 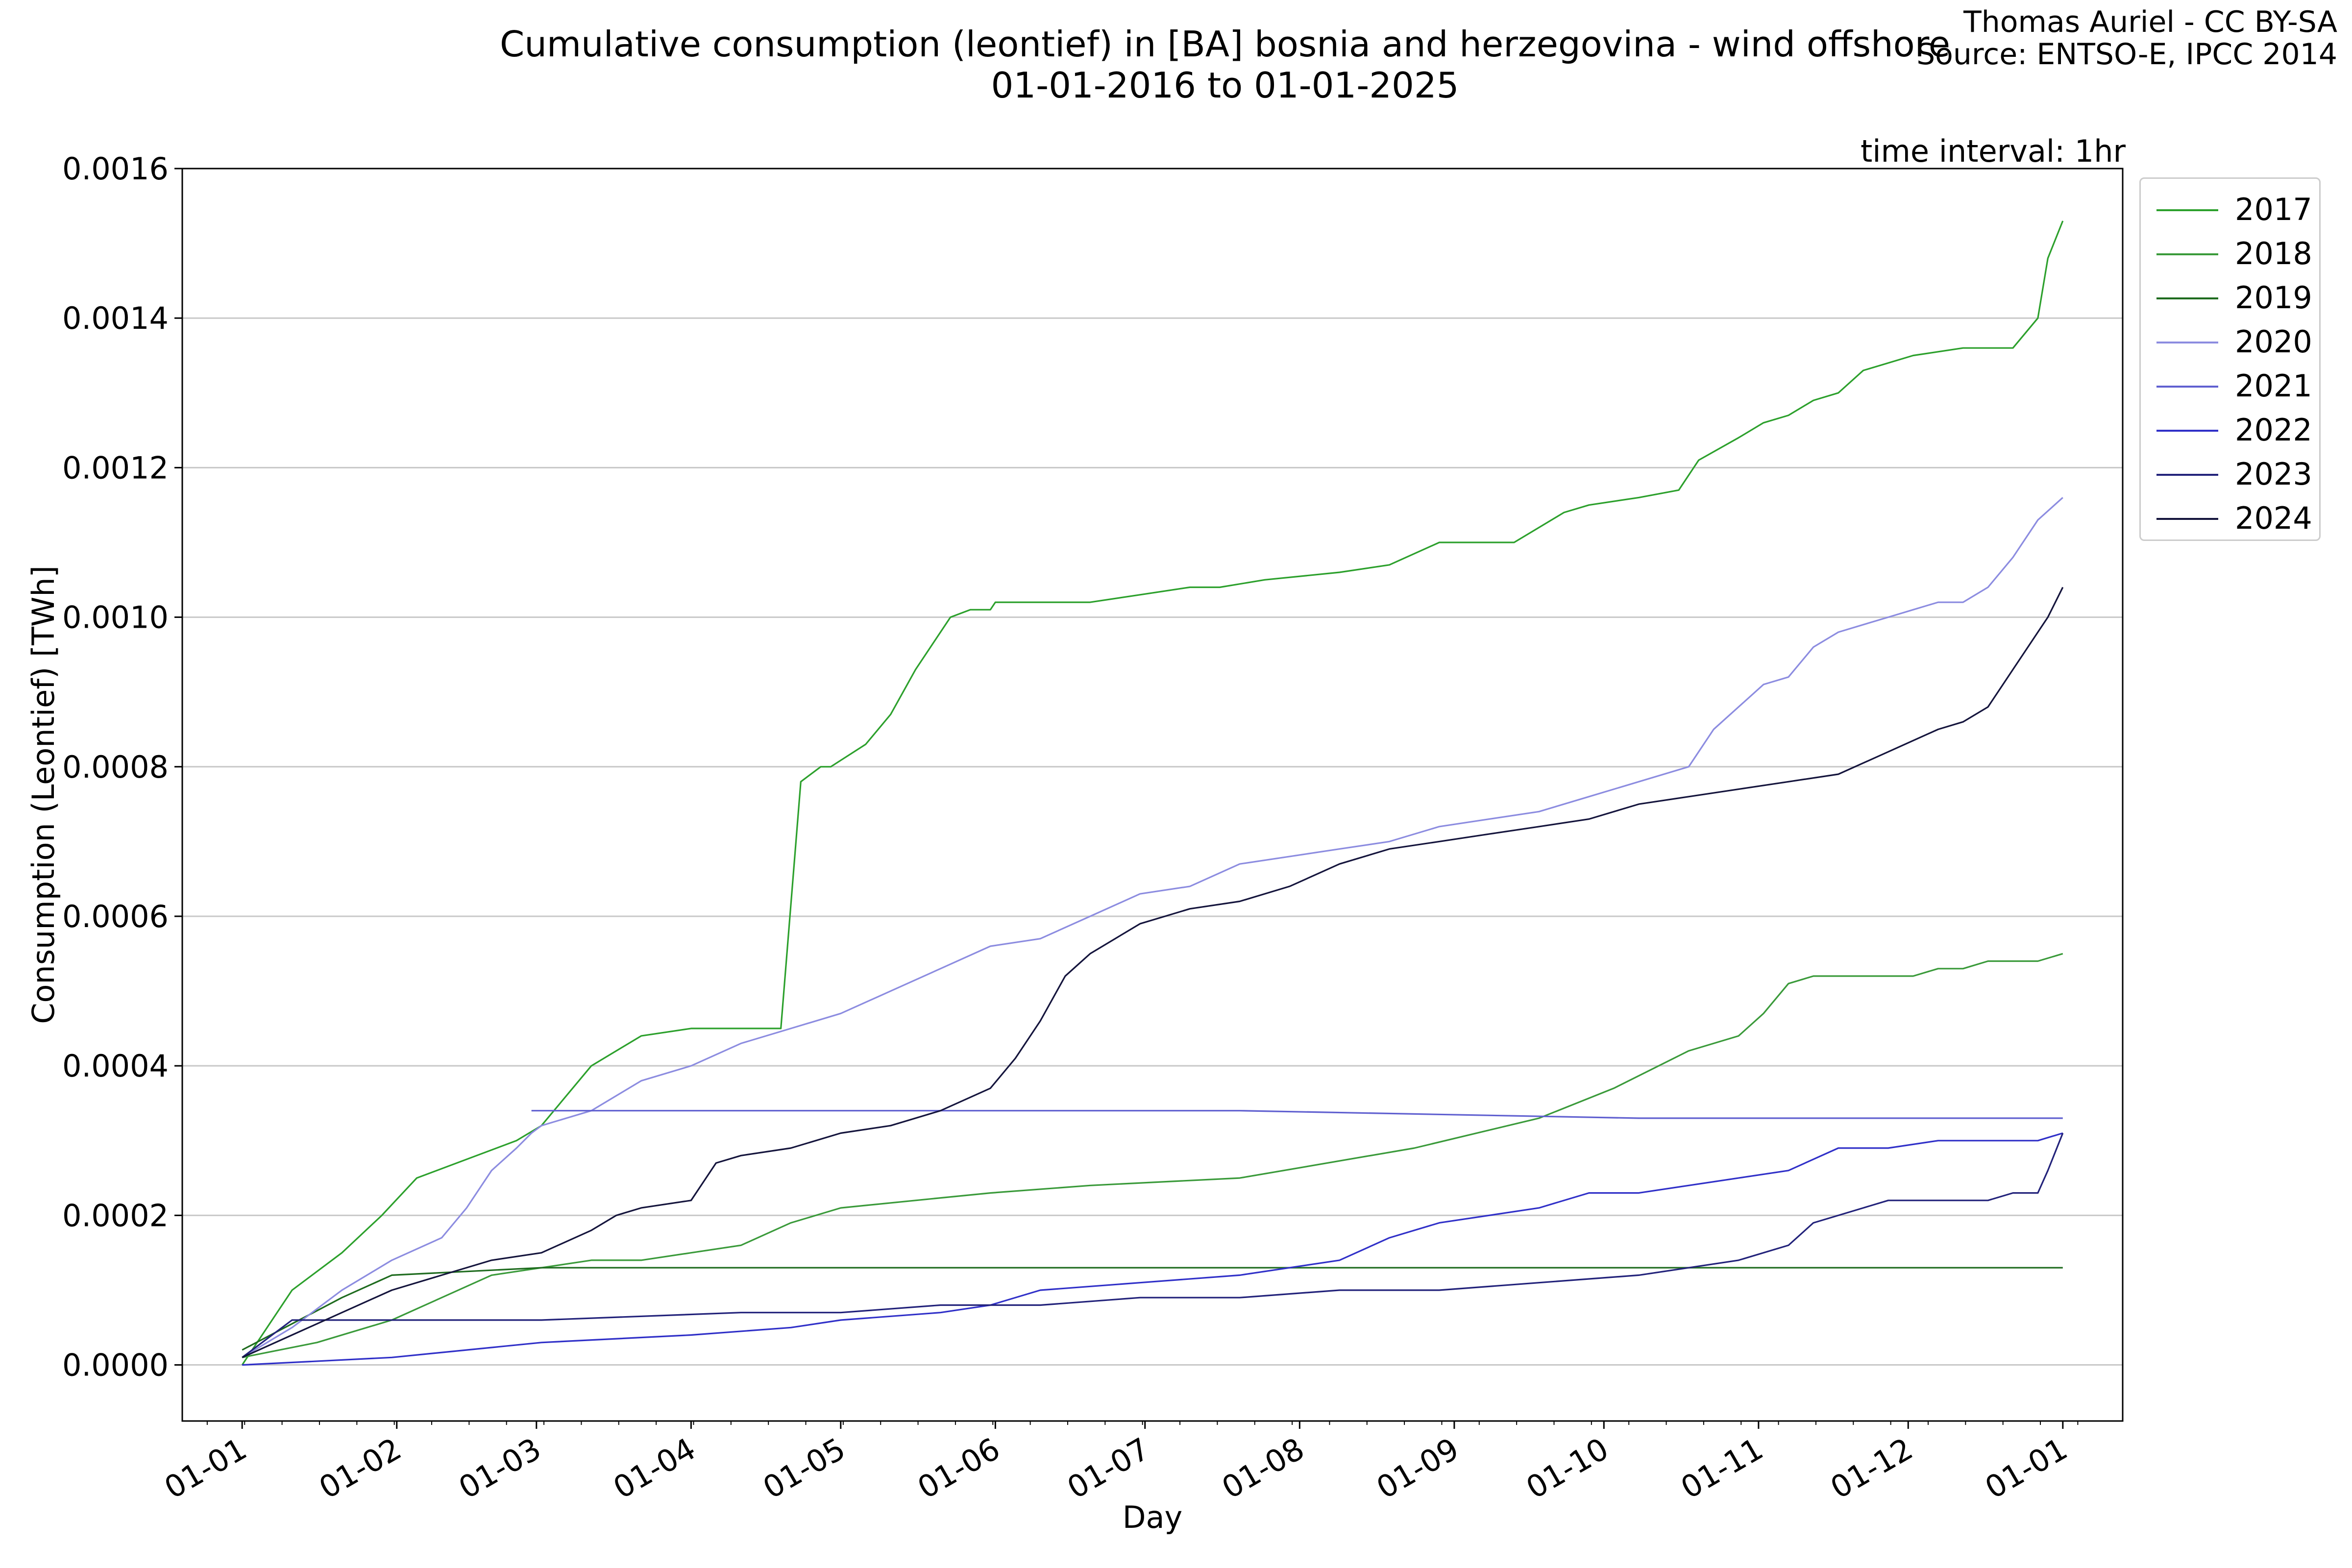 I want to click on x-tick-label: 01-03, so click(x=500, y=1468).